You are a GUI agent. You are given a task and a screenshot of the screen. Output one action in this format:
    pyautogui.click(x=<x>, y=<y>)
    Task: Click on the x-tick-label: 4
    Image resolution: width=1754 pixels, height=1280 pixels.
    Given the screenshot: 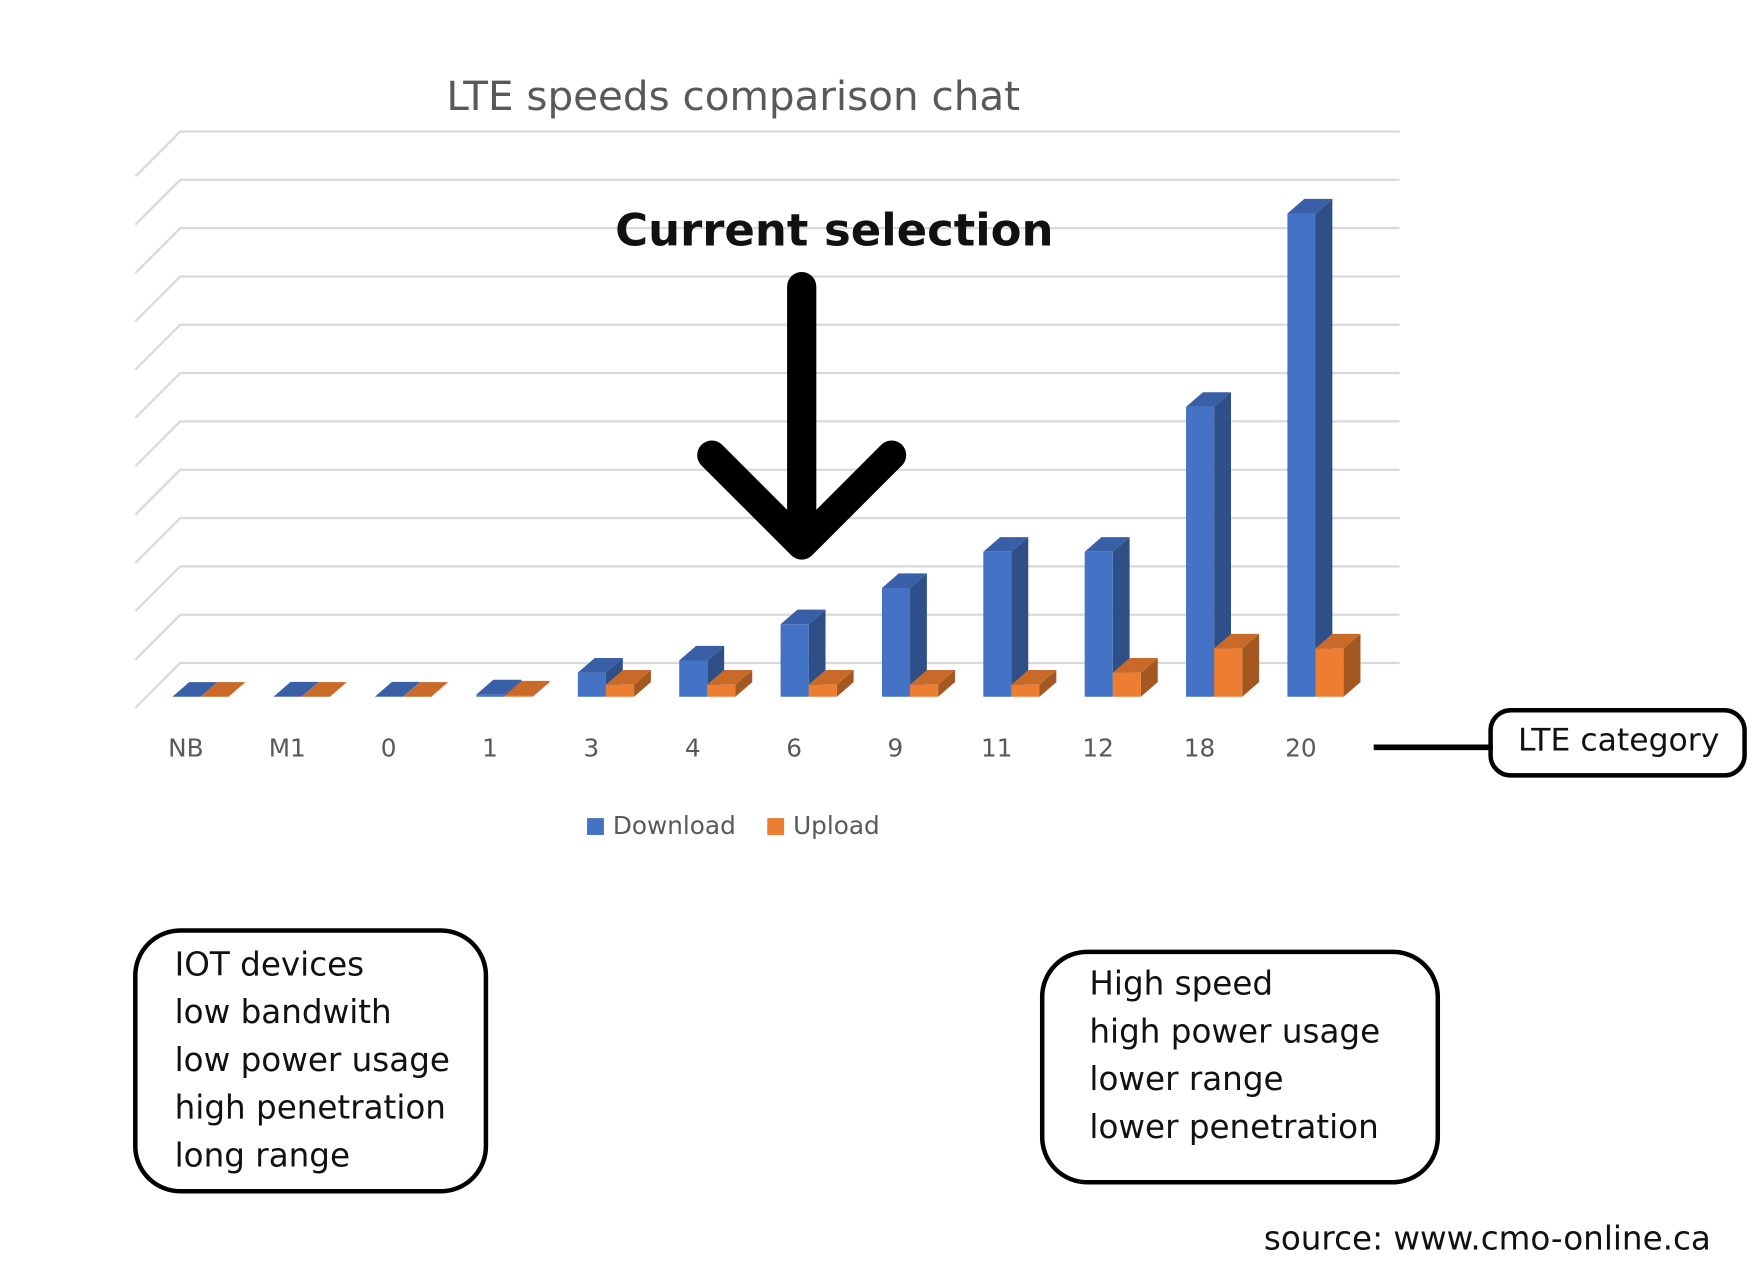 What is the action you would take?
    pyautogui.click(x=693, y=748)
    